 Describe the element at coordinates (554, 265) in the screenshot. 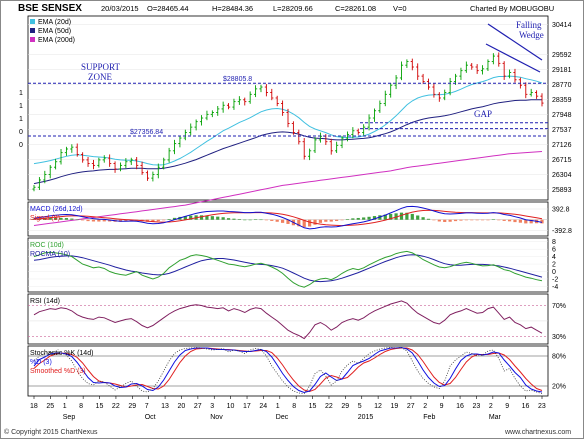

I see `roc-tick-label: 2` at that location.